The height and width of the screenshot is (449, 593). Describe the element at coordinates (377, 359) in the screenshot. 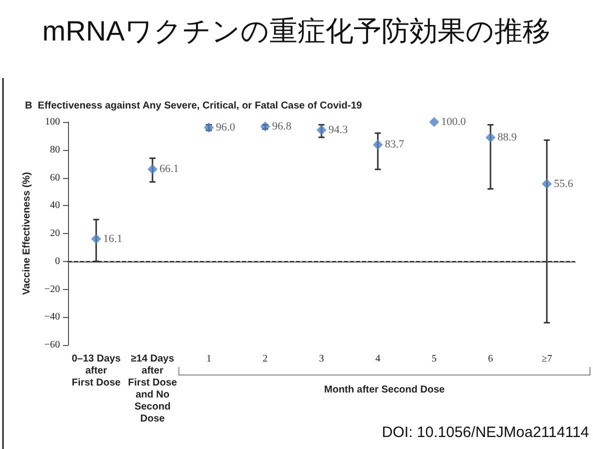

I see `x-tick-label: 4` at that location.